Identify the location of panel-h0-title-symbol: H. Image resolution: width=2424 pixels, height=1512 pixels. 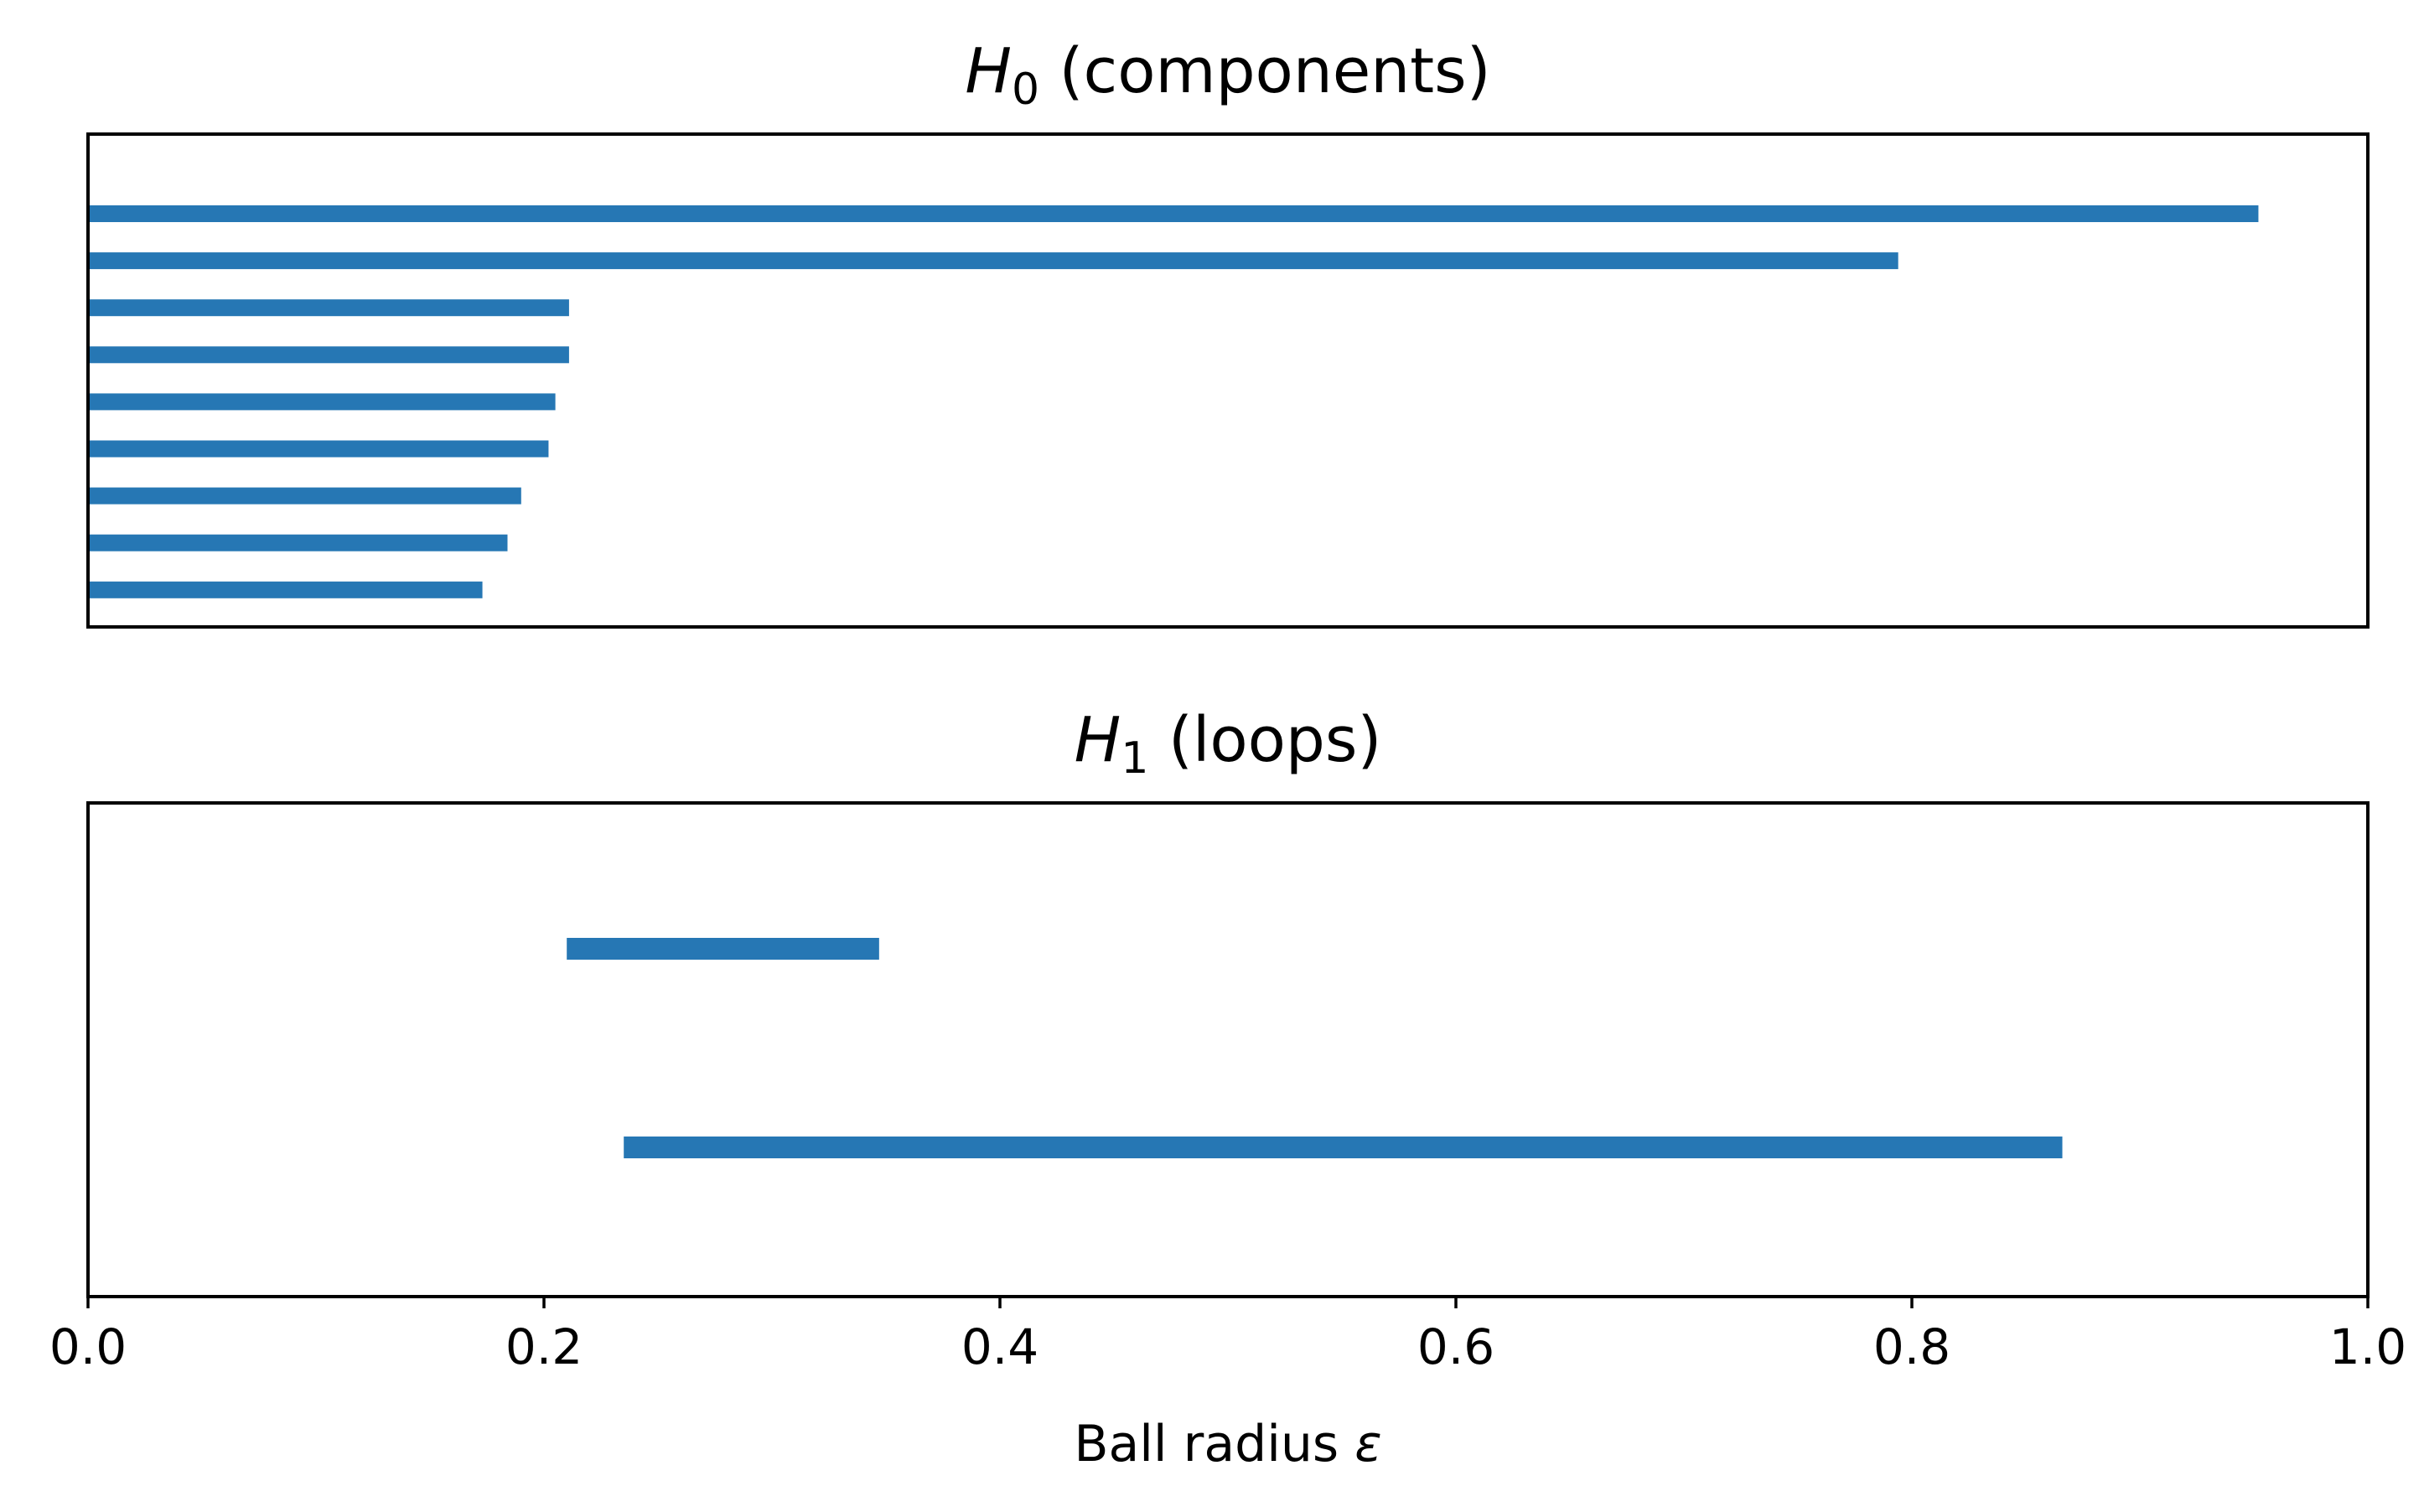
(988, 71).